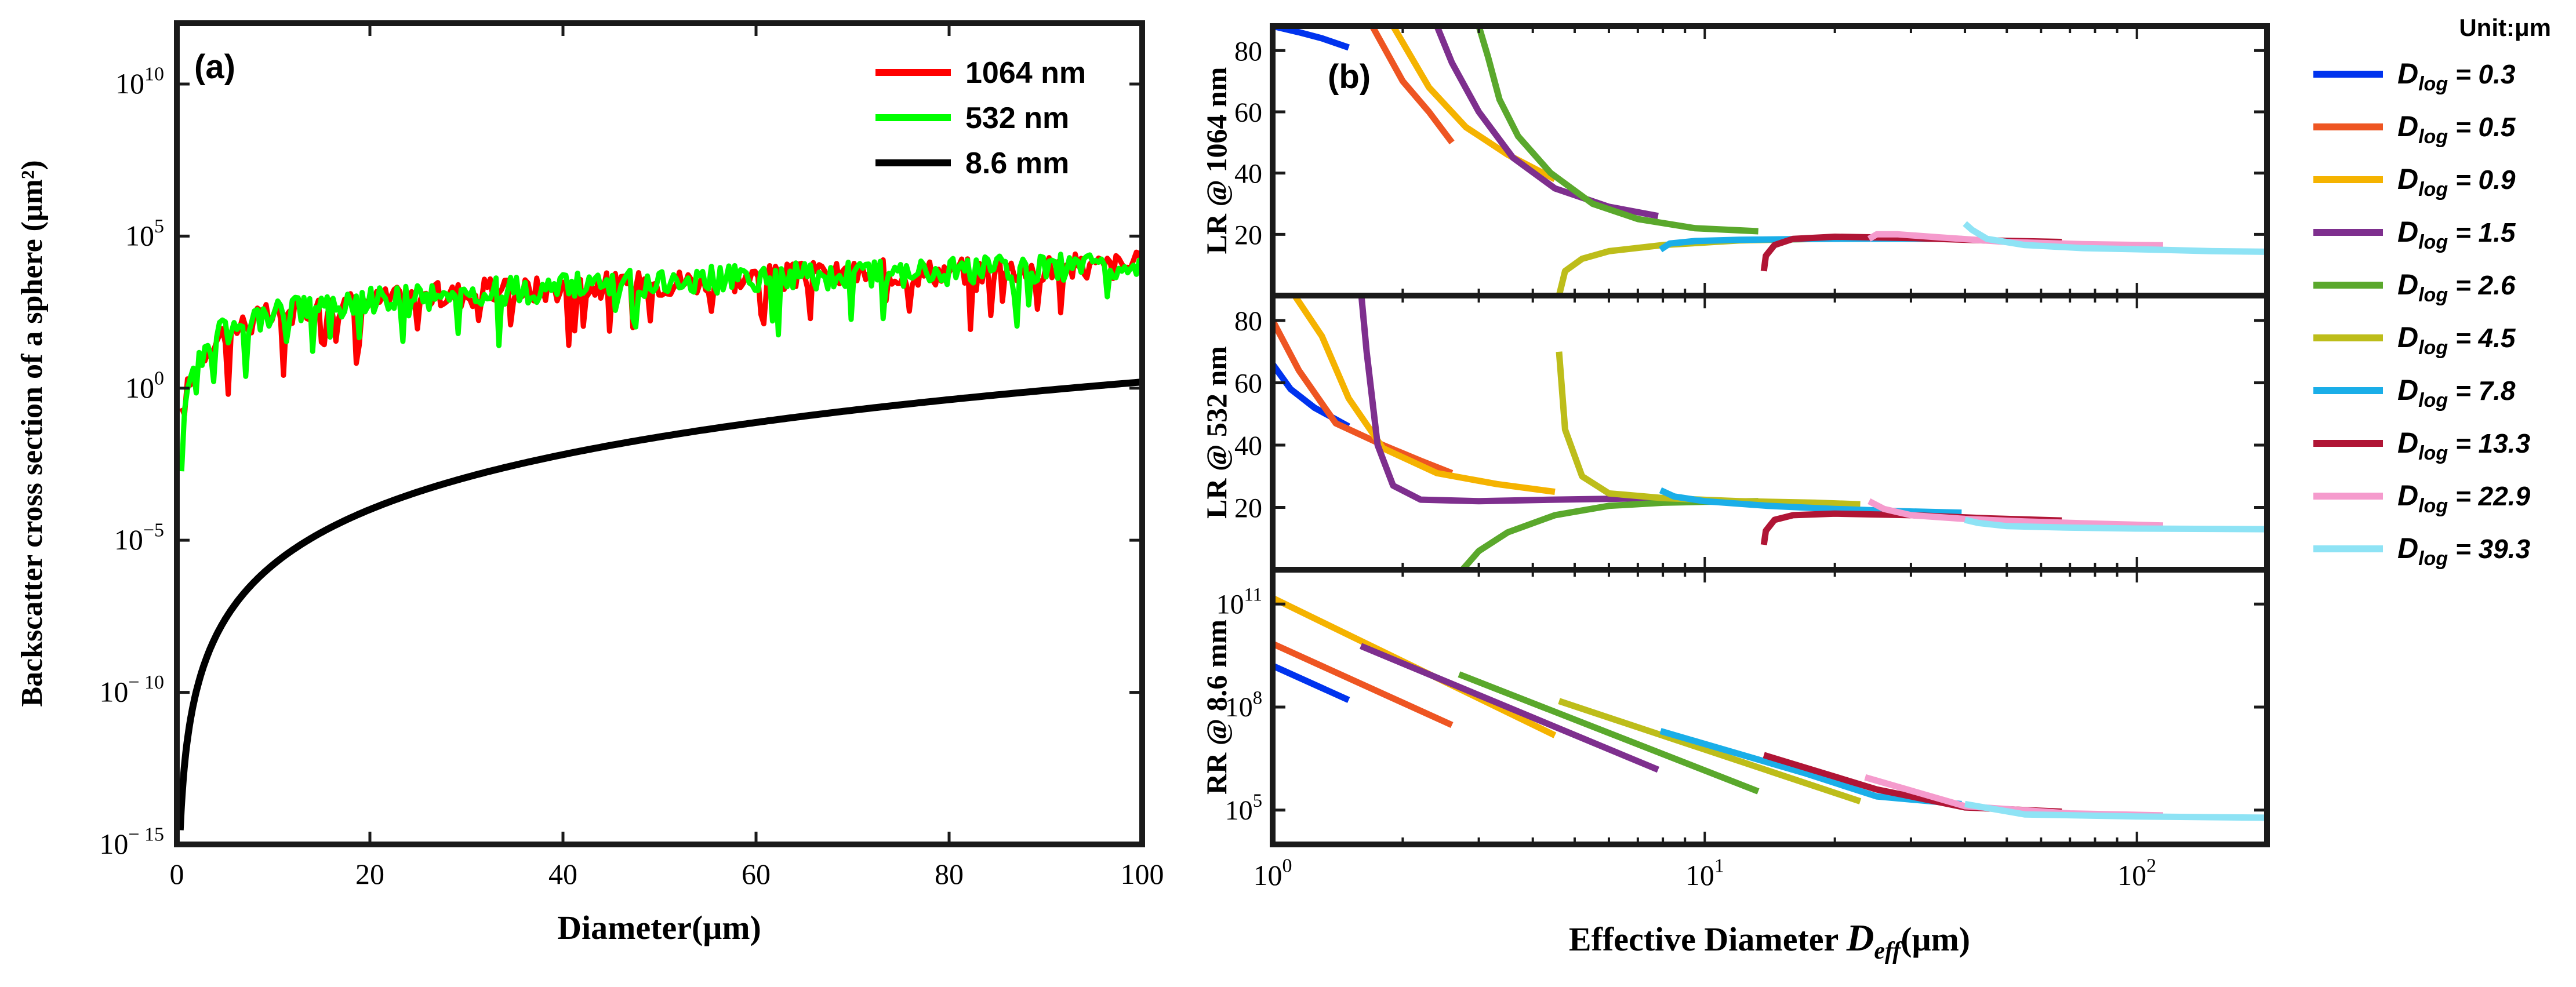 The width and height of the screenshot is (2576, 987). What do you see at coordinates (159, 226) in the screenshot?
I see `panel-a-y-tick-label-4-exp: 5` at bounding box center [159, 226].